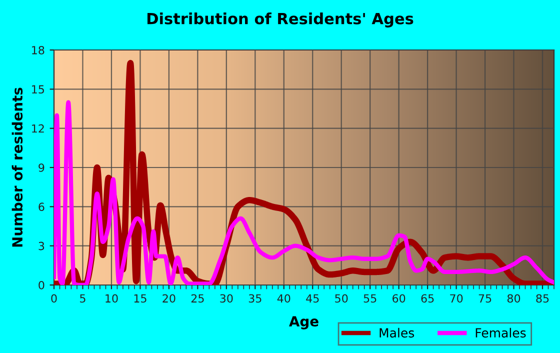 The width and height of the screenshot is (560, 353). What do you see at coordinates (397, 333) in the screenshot?
I see `legend-label: Males` at bounding box center [397, 333].